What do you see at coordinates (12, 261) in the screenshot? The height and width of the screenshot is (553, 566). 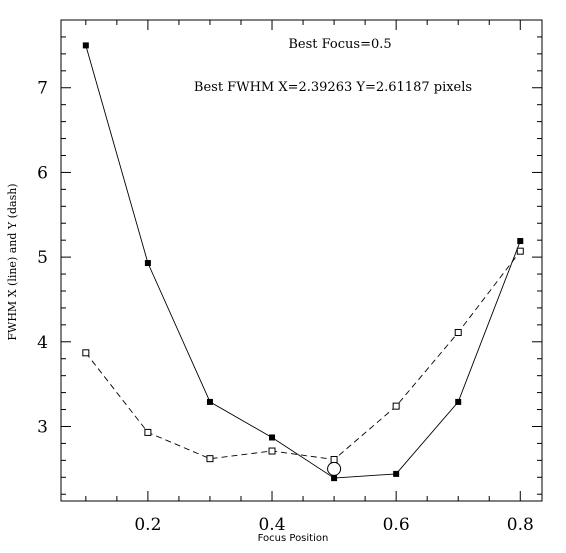 I see `y-axis-label: FWHM X (line) and Y (dash)` at bounding box center [12, 261].